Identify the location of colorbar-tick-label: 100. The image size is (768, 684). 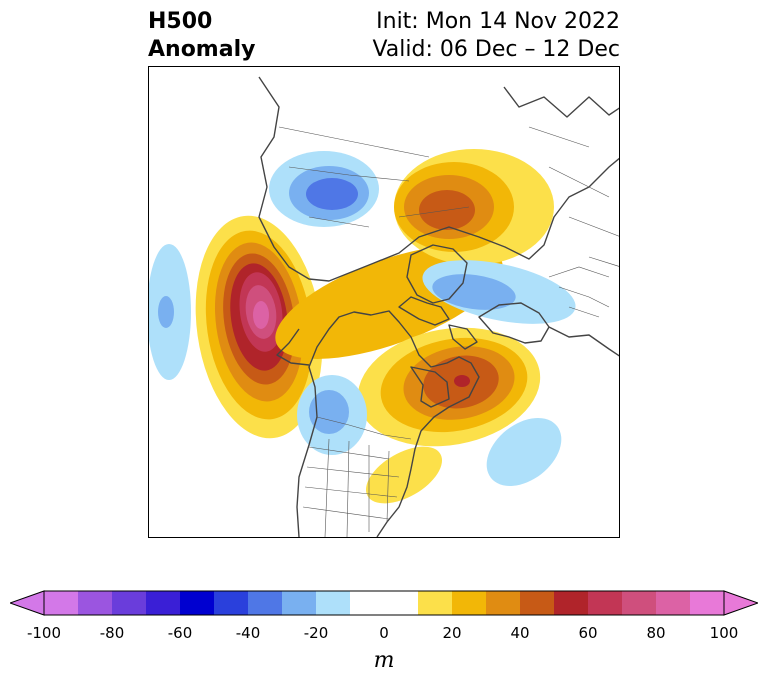
(724, 633).